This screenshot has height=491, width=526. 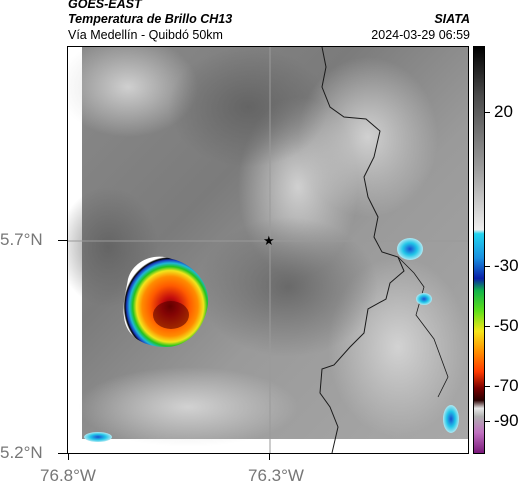 I want to click on timestamp-label: 2024-03-29 06:59, so click(x=420, y=35).